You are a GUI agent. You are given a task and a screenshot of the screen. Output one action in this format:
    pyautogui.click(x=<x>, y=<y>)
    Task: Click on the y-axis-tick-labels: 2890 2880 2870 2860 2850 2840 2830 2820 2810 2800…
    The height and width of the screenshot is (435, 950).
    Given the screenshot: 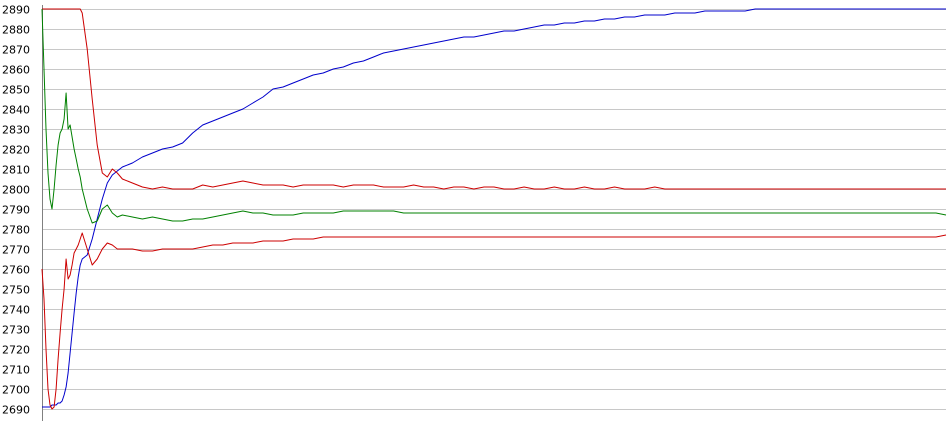 What is the action you would take?
    pyautogui.click(x=16, y=210)
    